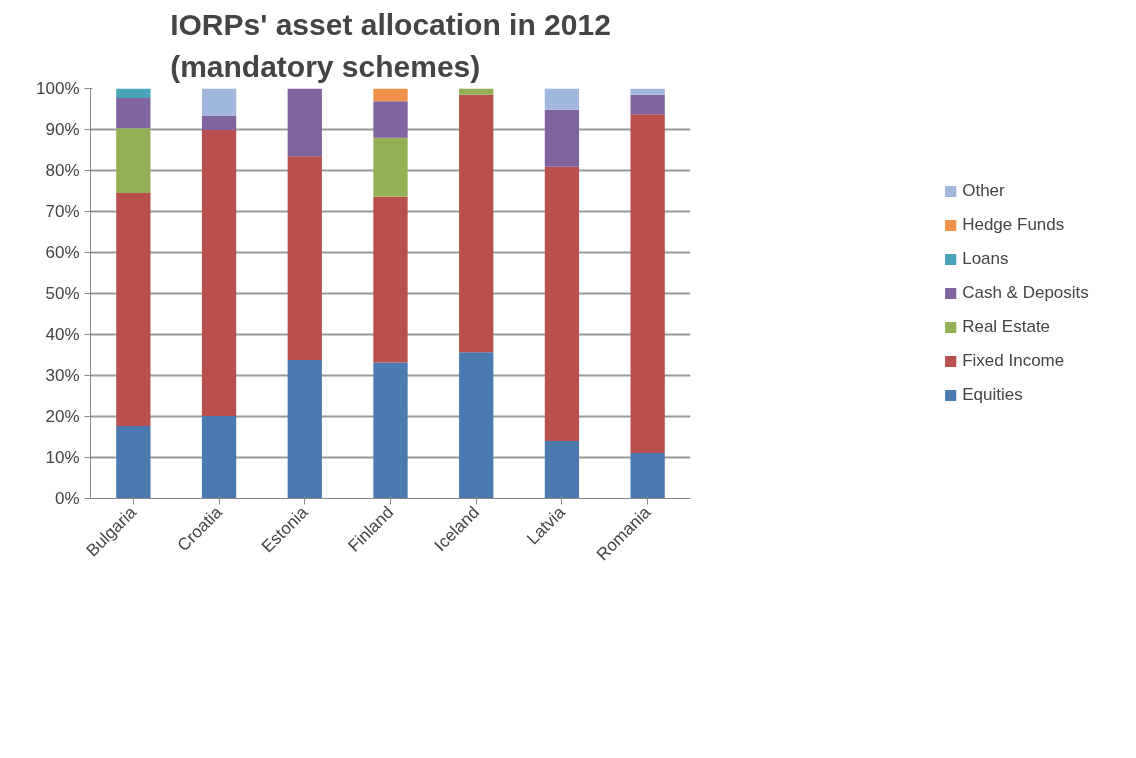  I want to click on y-tick-label: 100%, so click(58, 88).